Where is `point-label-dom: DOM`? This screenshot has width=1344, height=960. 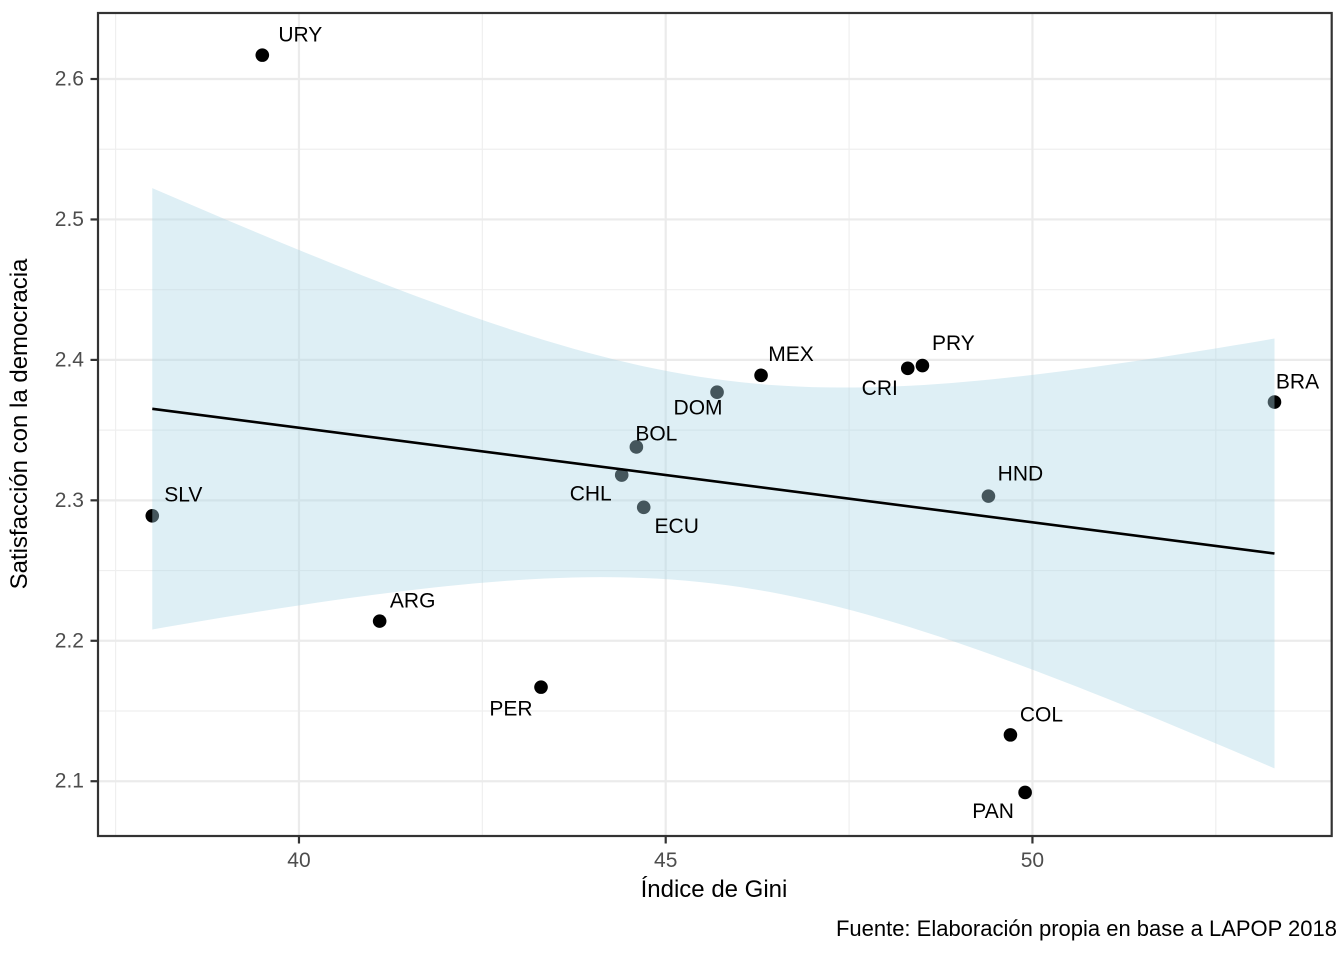 point-label-dom: DOM is located at coordinates (698, 408).